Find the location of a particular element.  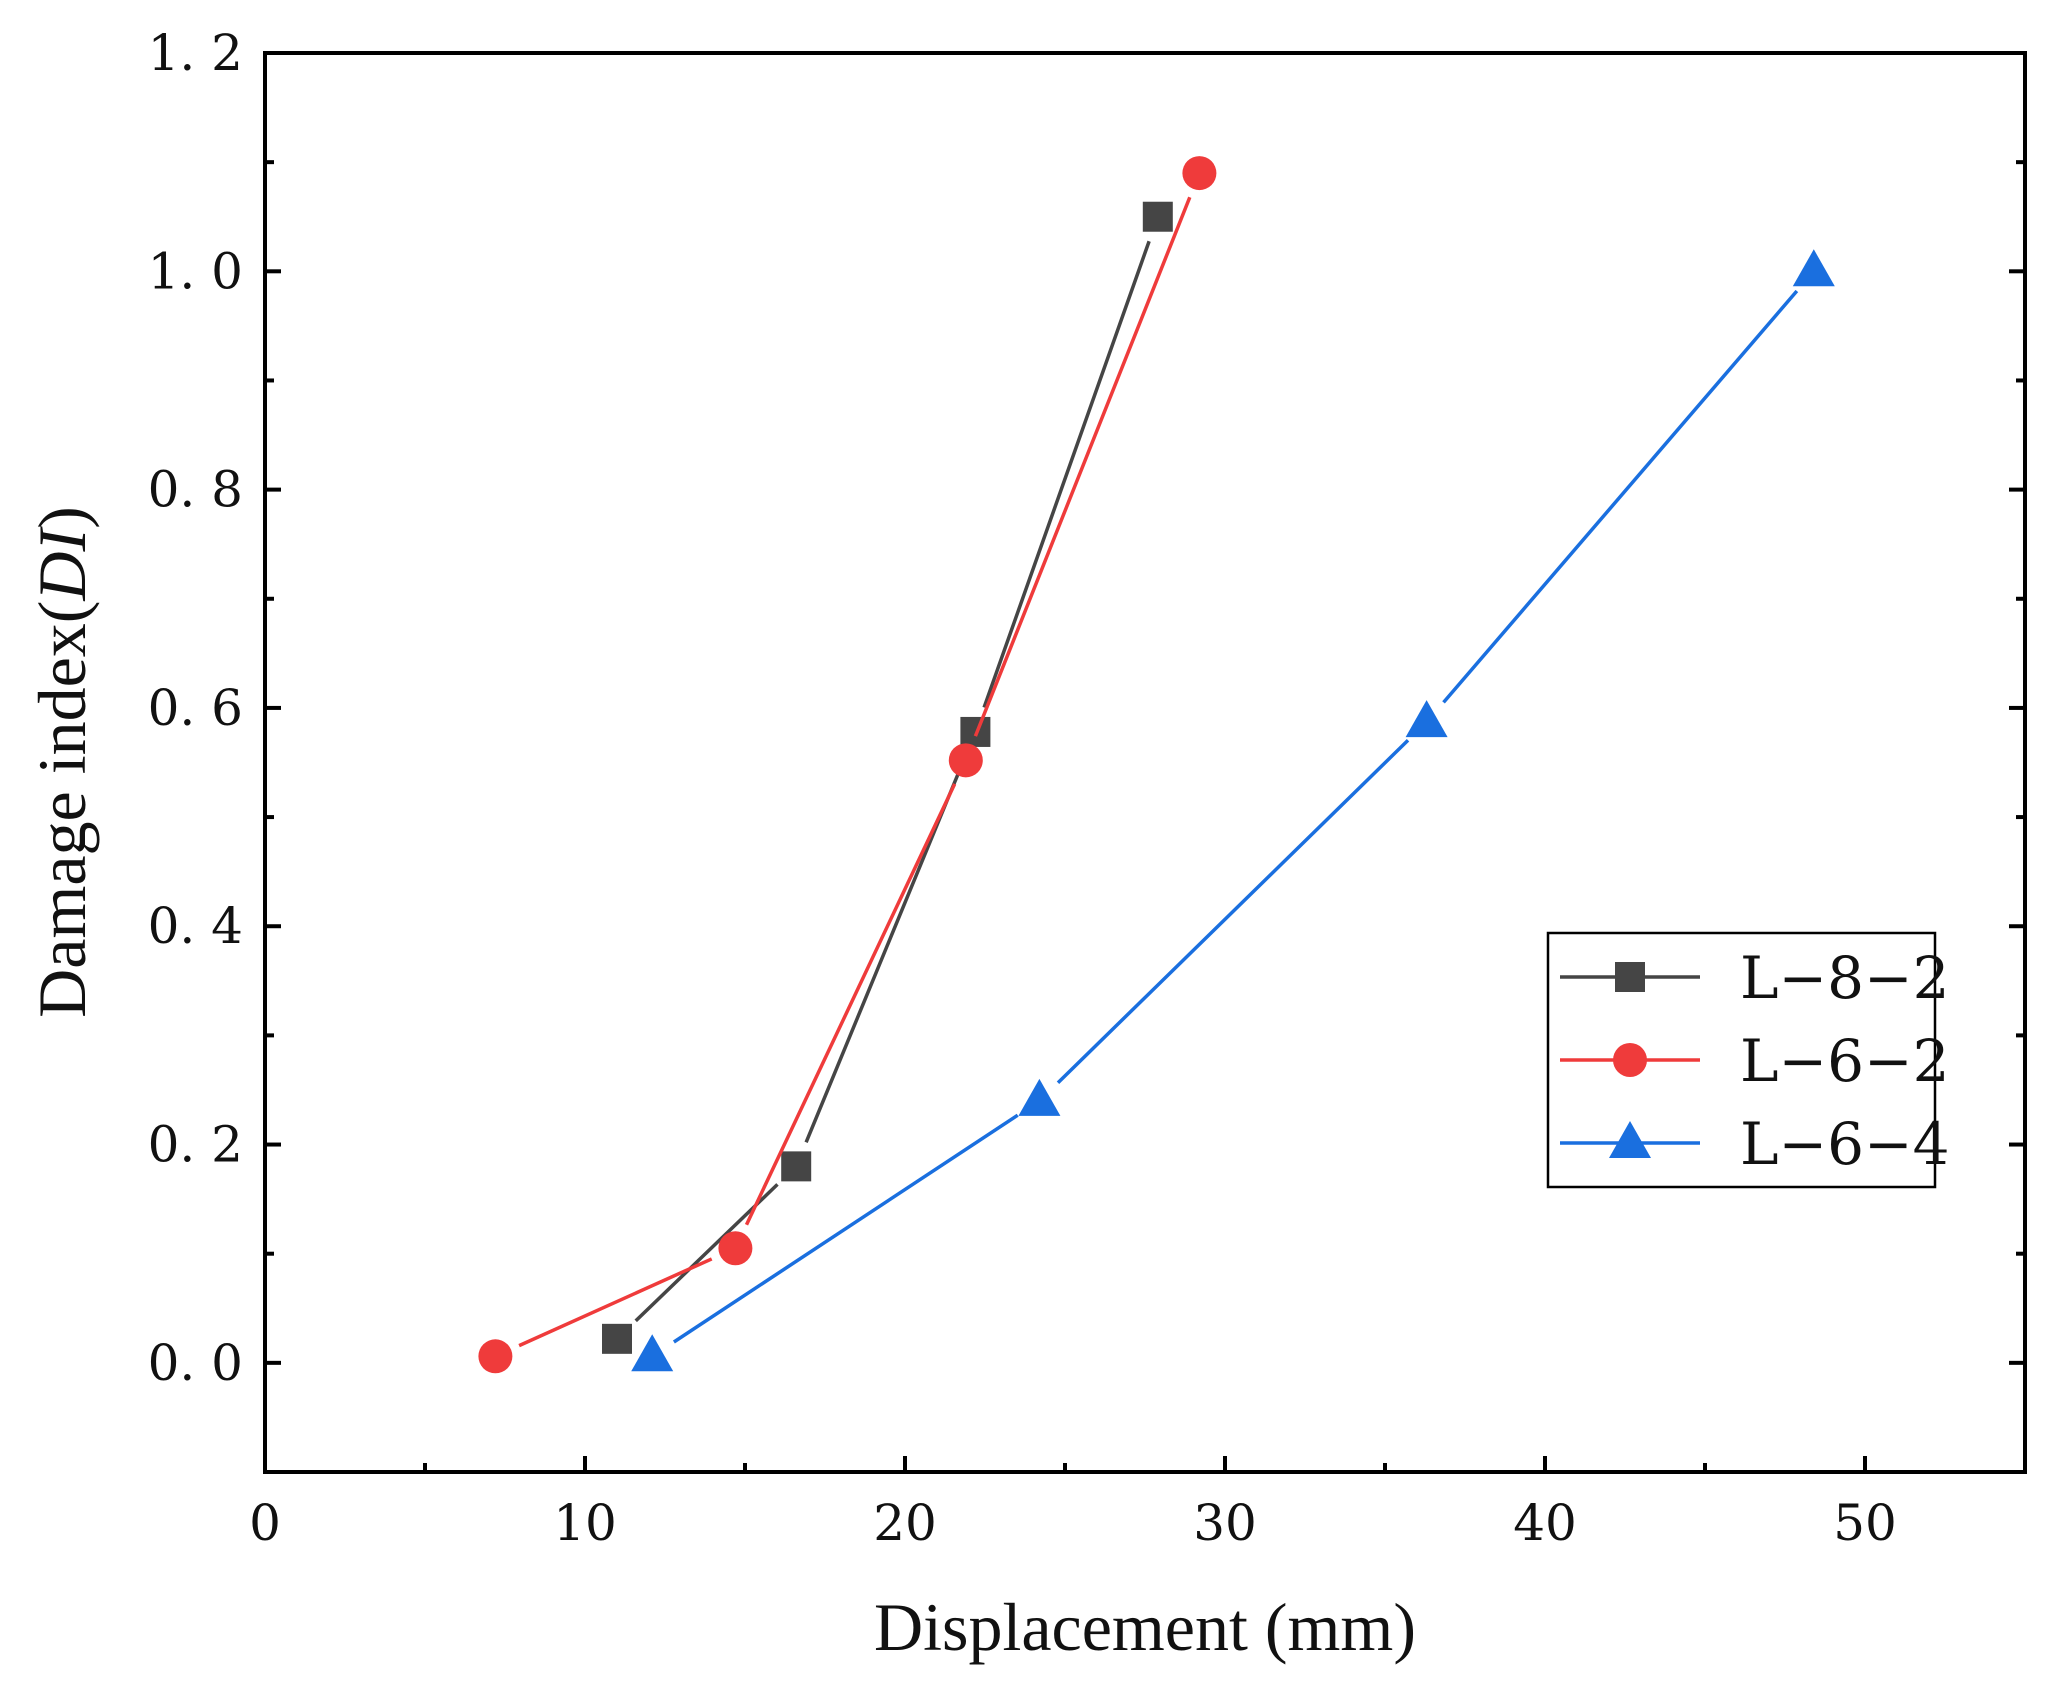

x-tick-label: 30 is located at coordinates (1225, 1523).